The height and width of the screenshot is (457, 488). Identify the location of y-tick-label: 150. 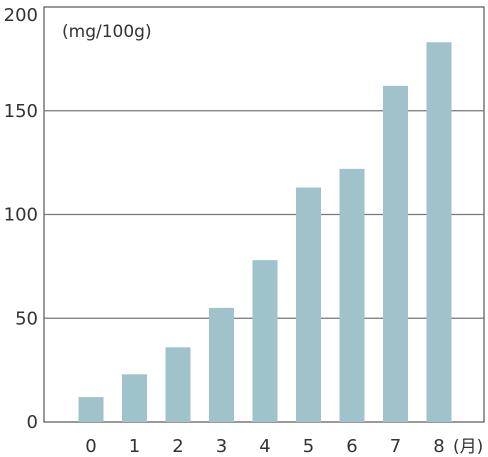
(21, 111).